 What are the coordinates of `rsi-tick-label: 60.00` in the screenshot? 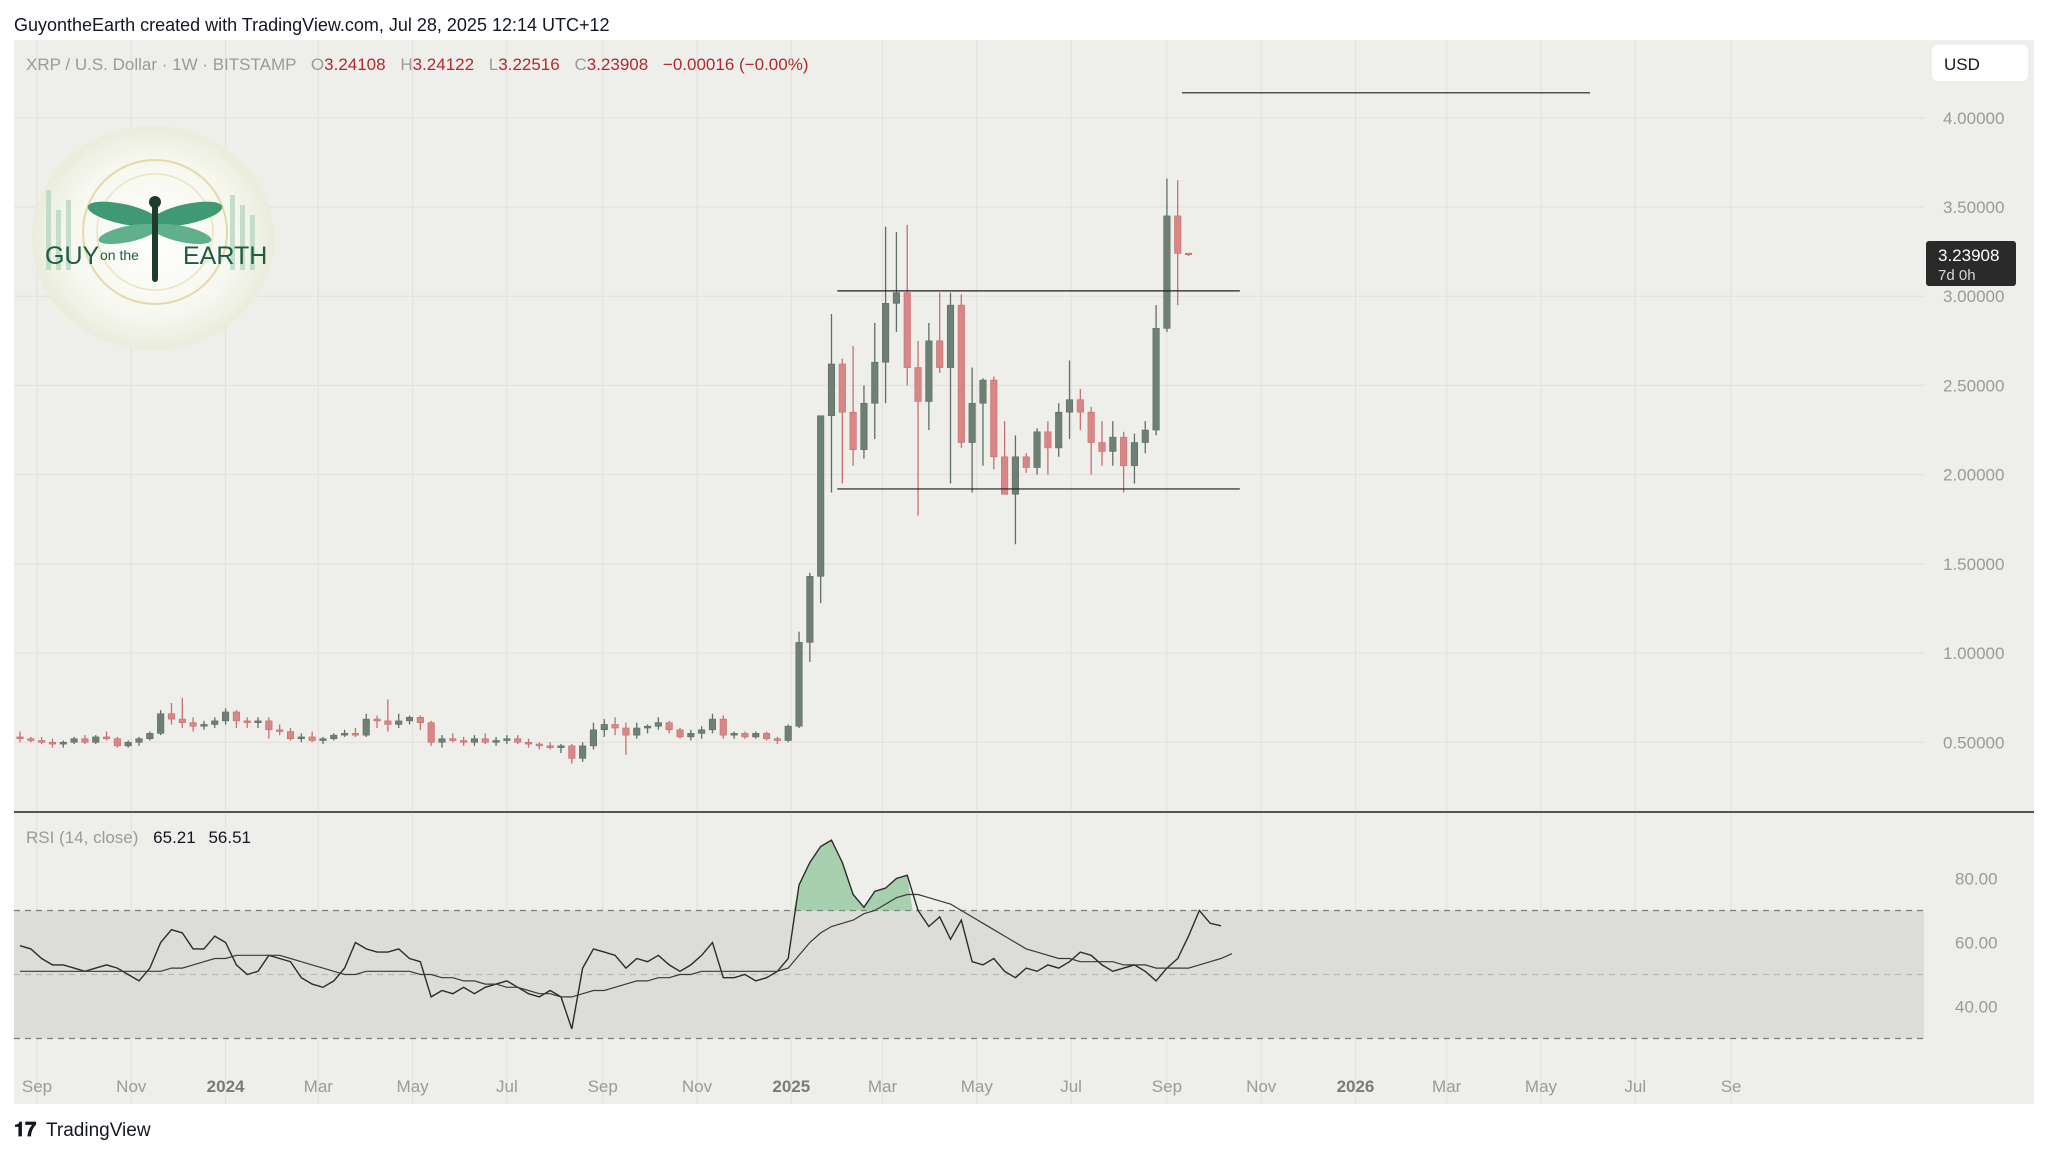 It's located at (1976, 943).